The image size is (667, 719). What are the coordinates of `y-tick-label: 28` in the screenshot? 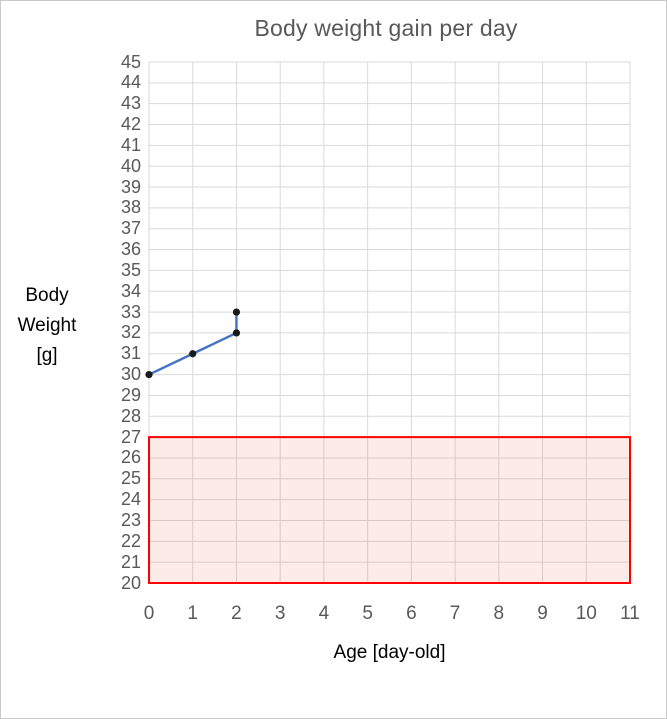 It's located at (130, 415).